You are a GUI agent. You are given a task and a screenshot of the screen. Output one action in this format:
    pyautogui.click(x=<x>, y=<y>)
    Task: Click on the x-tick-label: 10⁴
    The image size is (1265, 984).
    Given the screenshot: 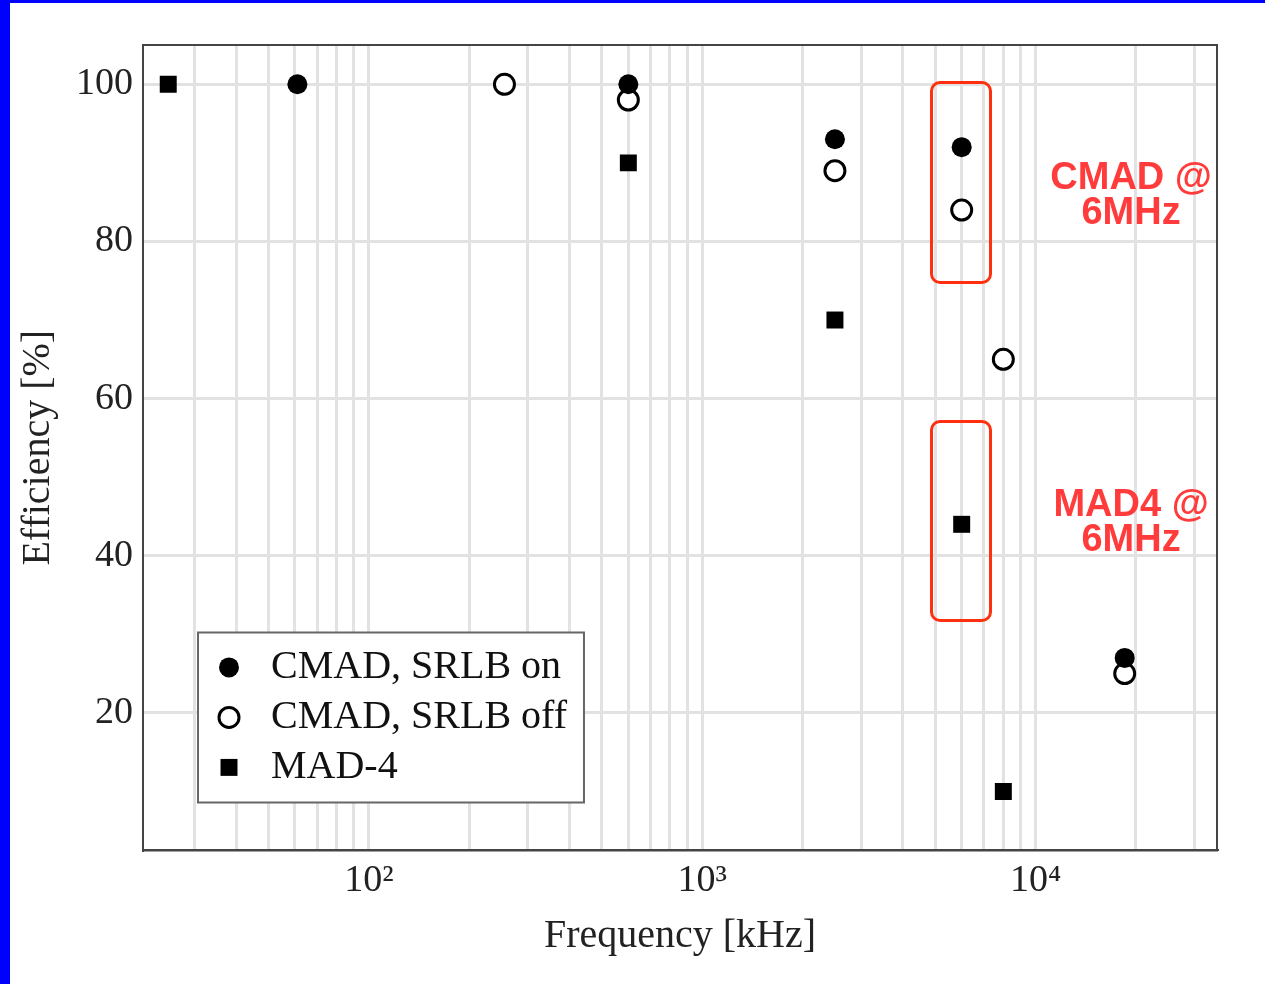 What is the action you would take?
    pyautogui.click(x=1036, y=878)
    